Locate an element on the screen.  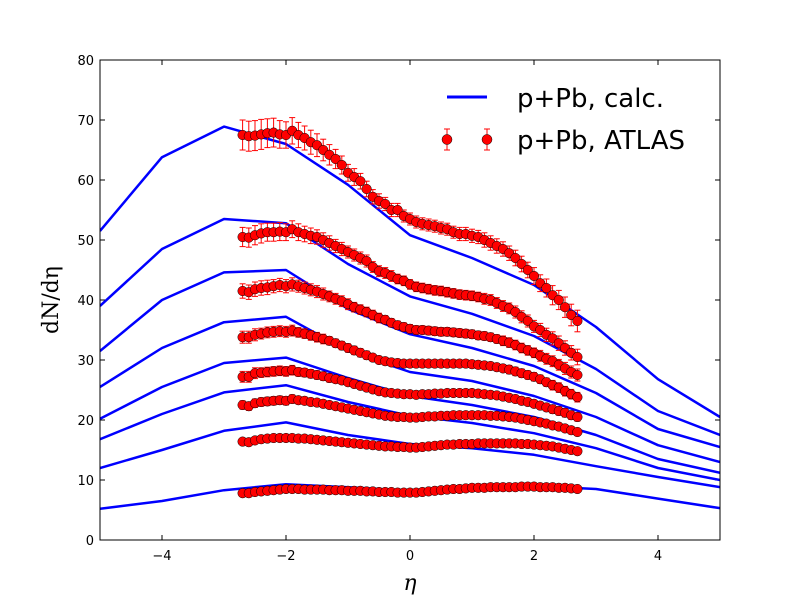
x-tick-label: −2 is located at coordinates (285, 556).